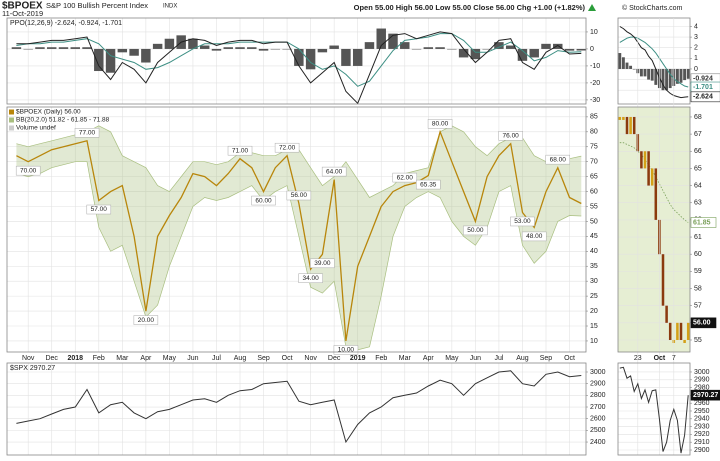 The height and width of the screenshot is (461, 720). Describe the element at coordinates (216, 358) in the screenshot. I see `x-tick-label: Jul` at that location.